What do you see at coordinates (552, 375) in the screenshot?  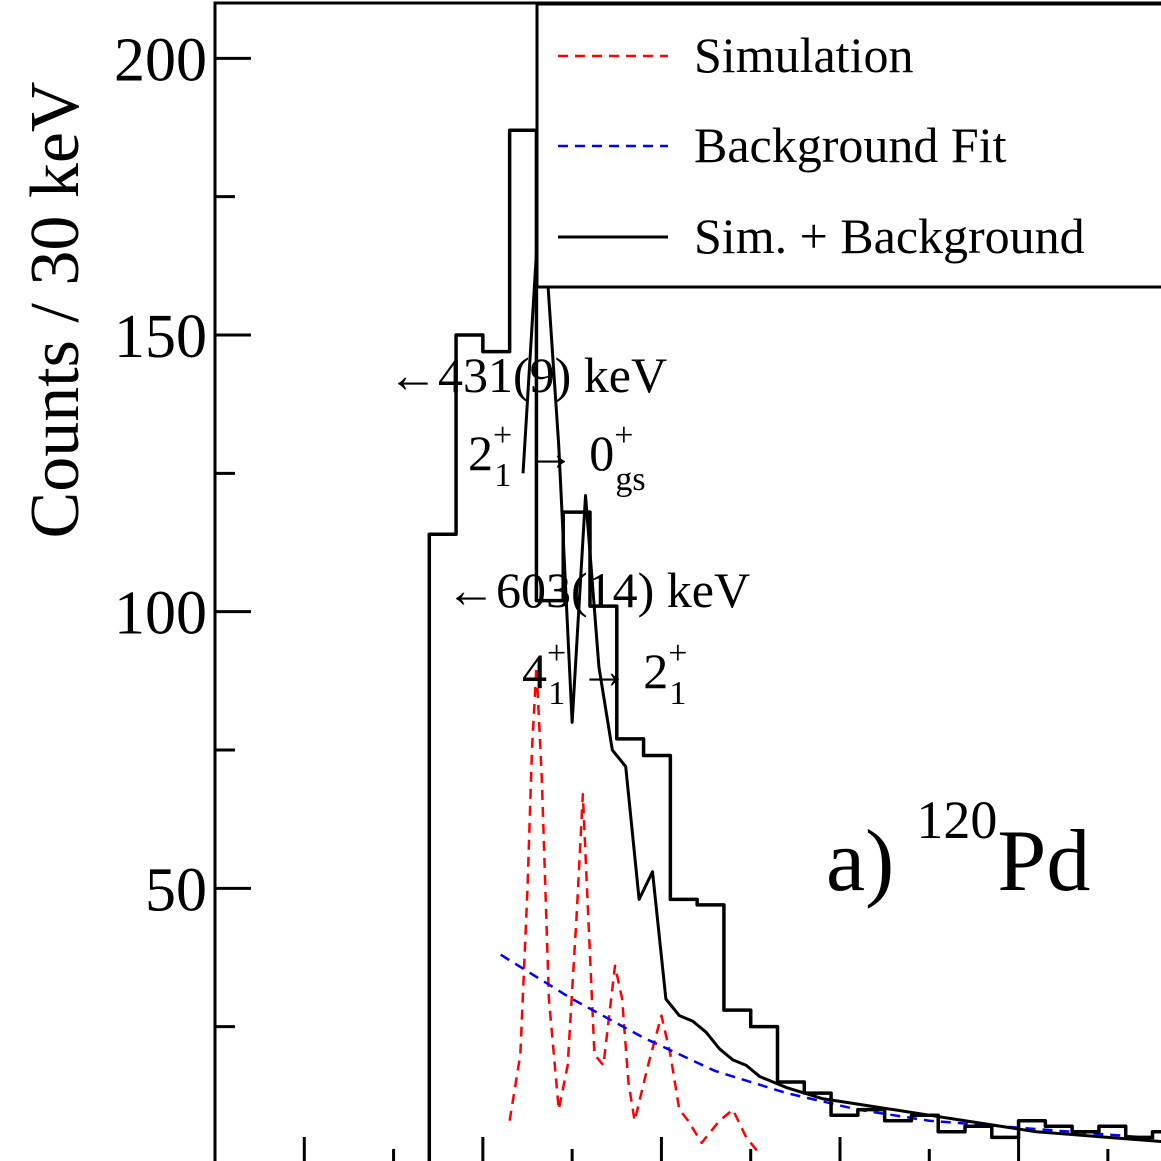 I see `annotation-431-value: 431(9) keV` at bounding box center [552, 375].